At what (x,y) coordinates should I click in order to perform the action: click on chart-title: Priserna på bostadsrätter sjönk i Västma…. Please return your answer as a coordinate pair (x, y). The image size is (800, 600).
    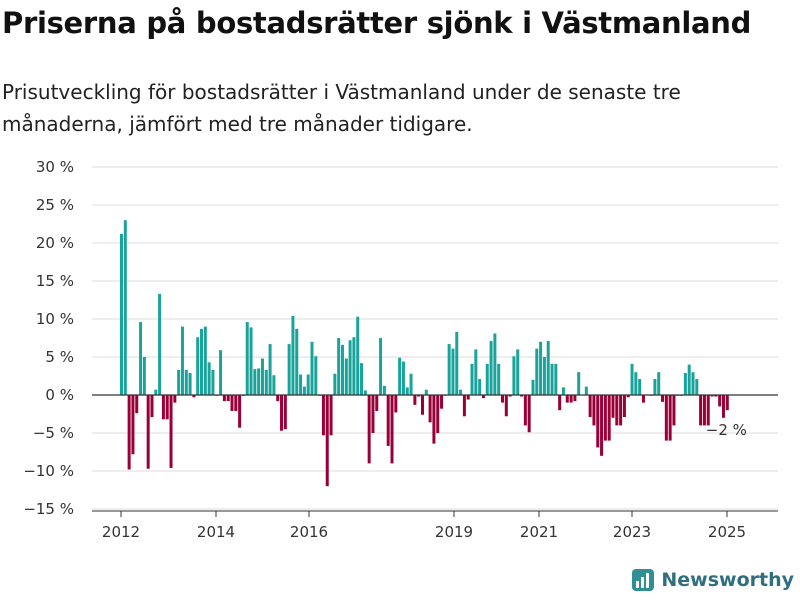
    Looking at the image, I should click on (377, 23).